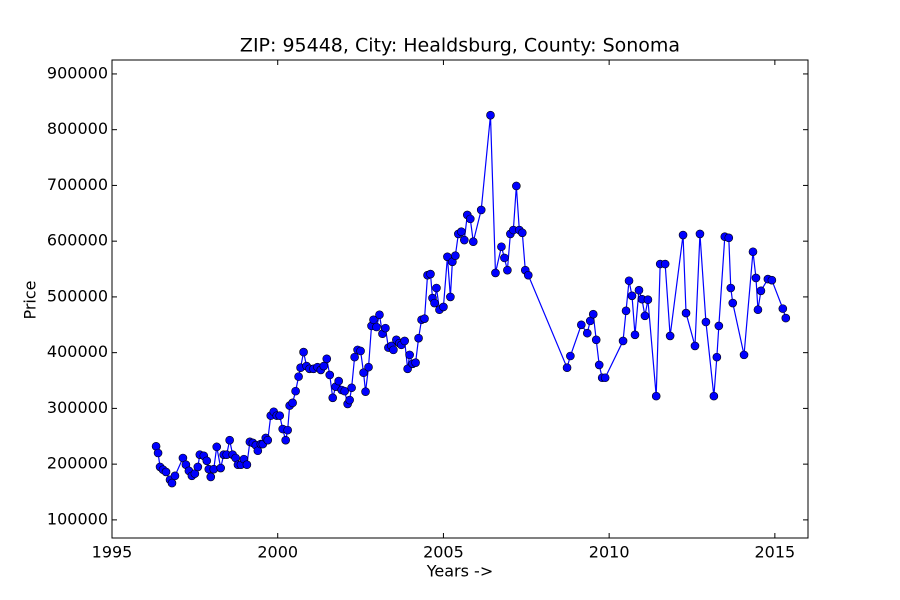  Describe the element at coordinates (77, 463) in the screenshot. I see `y-tick-label: 200000` at that location.